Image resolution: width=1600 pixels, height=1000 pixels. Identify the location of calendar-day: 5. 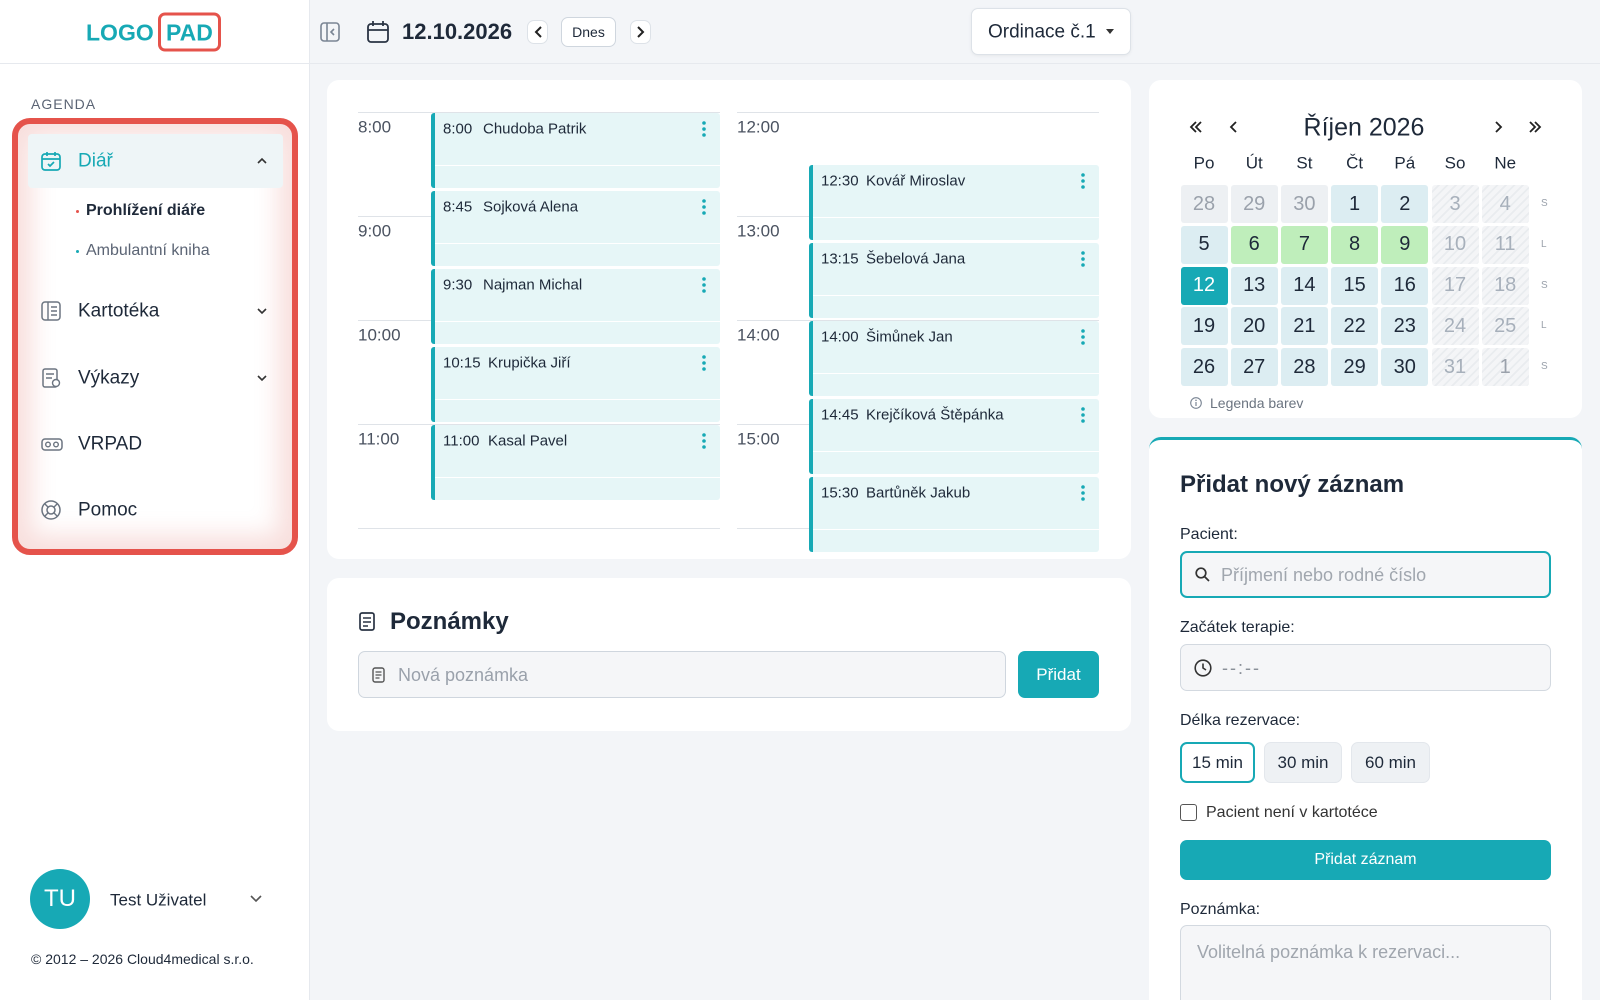
(1204, 244).